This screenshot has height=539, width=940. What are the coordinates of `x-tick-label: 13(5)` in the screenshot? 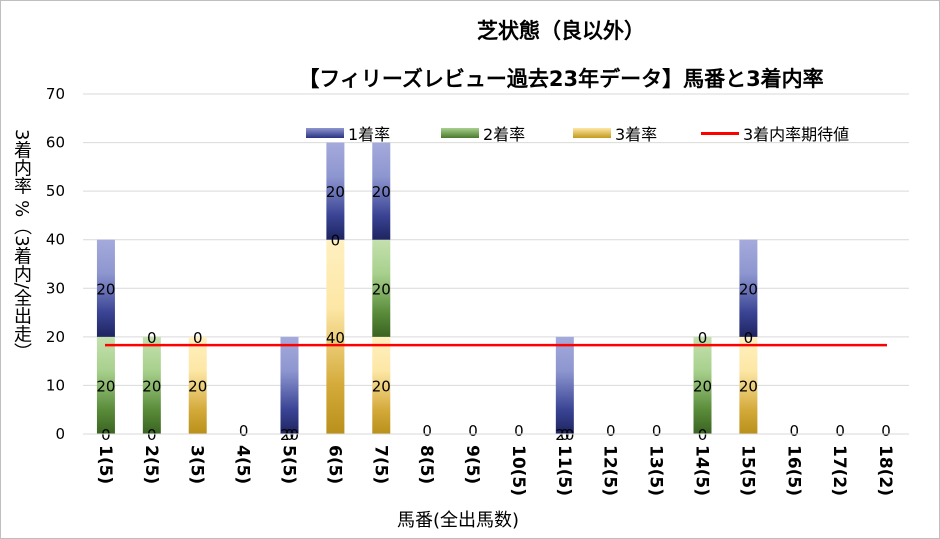 It's located at (656, 470).